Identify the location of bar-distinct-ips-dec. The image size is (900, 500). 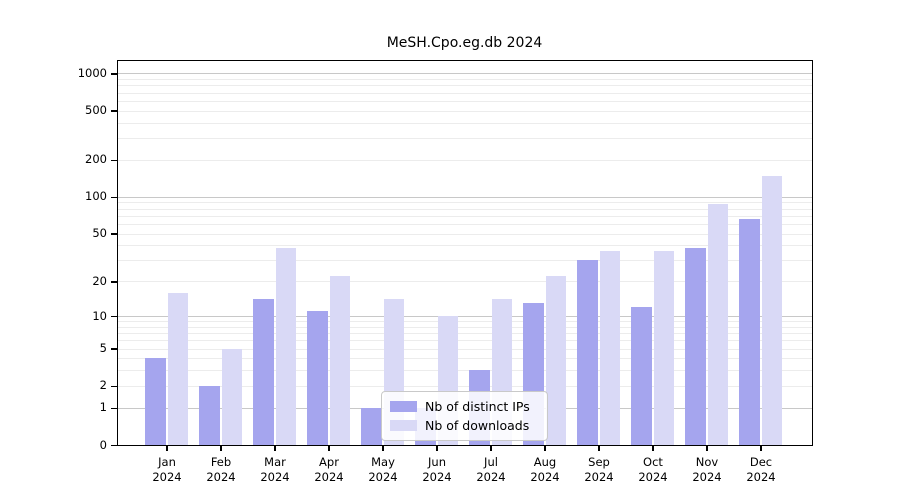
(749, 331).